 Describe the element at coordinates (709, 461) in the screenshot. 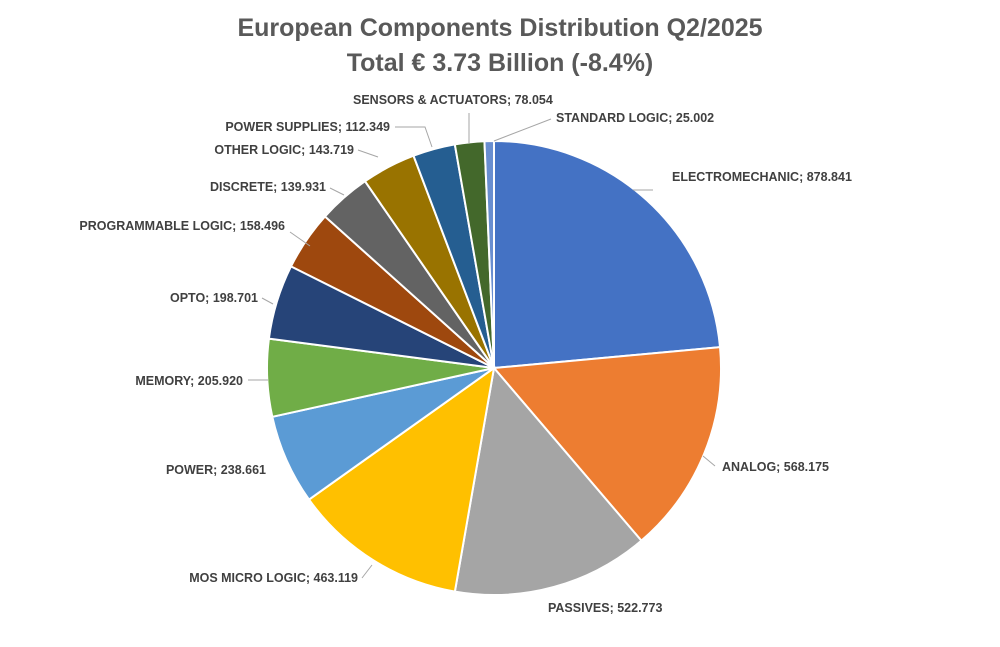

I see `leader-line-analog` at that location.